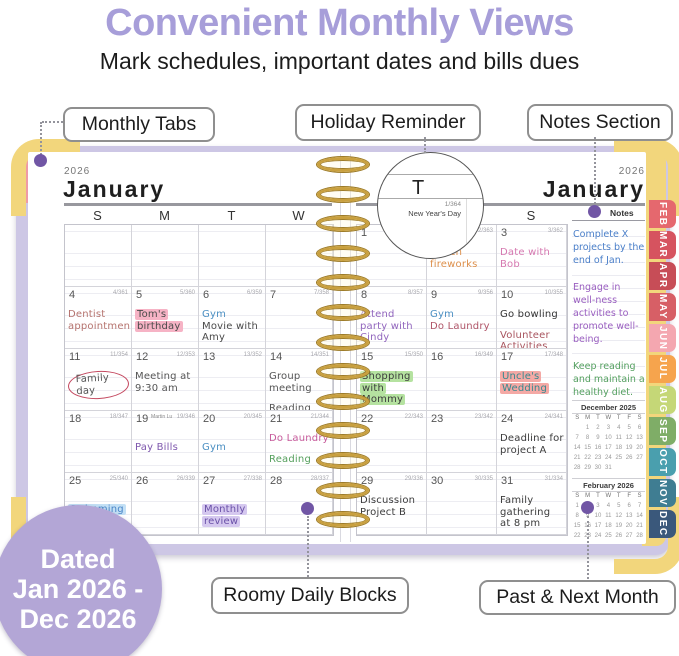 This screenshot has height=656, width=679. I want to click on day-number: 7, so click(273, 295).